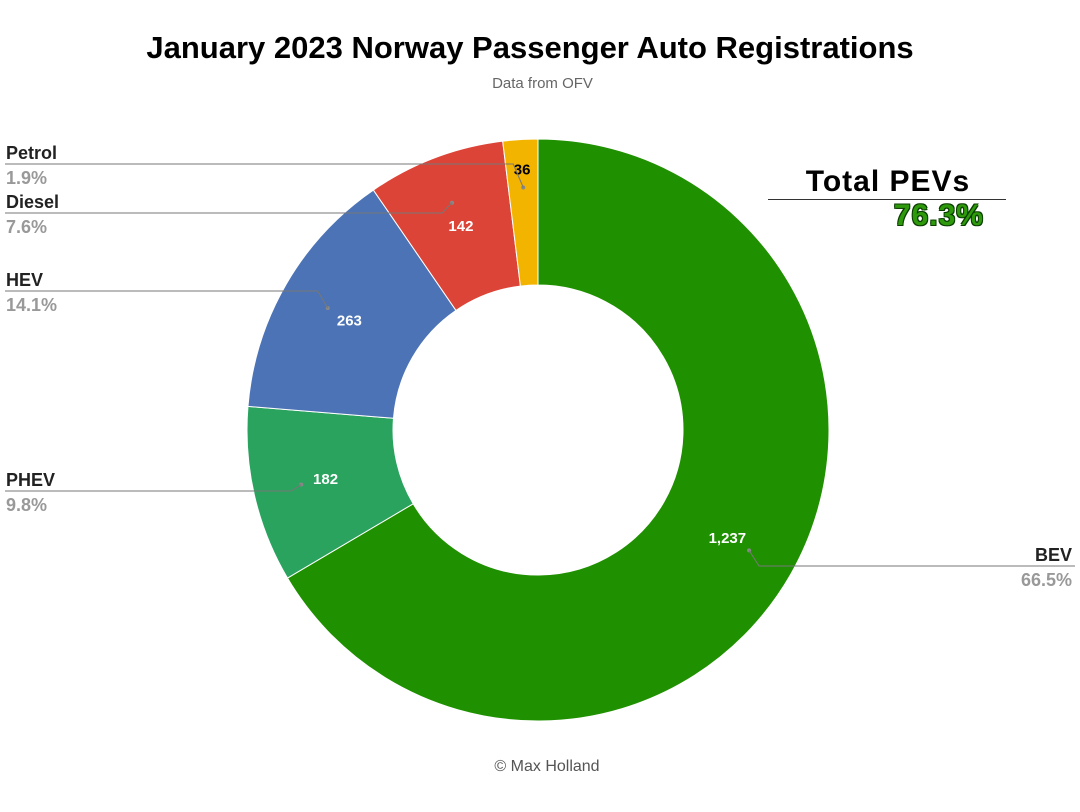 The image size is (1080, 812). I want to click on copyright-footer: © Max Holland, so click(547, 766).